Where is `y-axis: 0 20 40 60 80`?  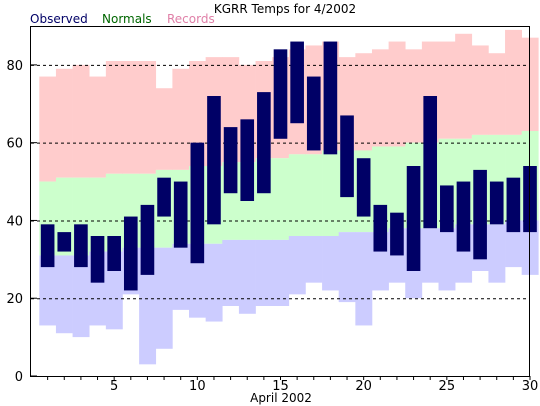 y-axis: 0 20 40 60 80 is located at coordinates (21, 222).